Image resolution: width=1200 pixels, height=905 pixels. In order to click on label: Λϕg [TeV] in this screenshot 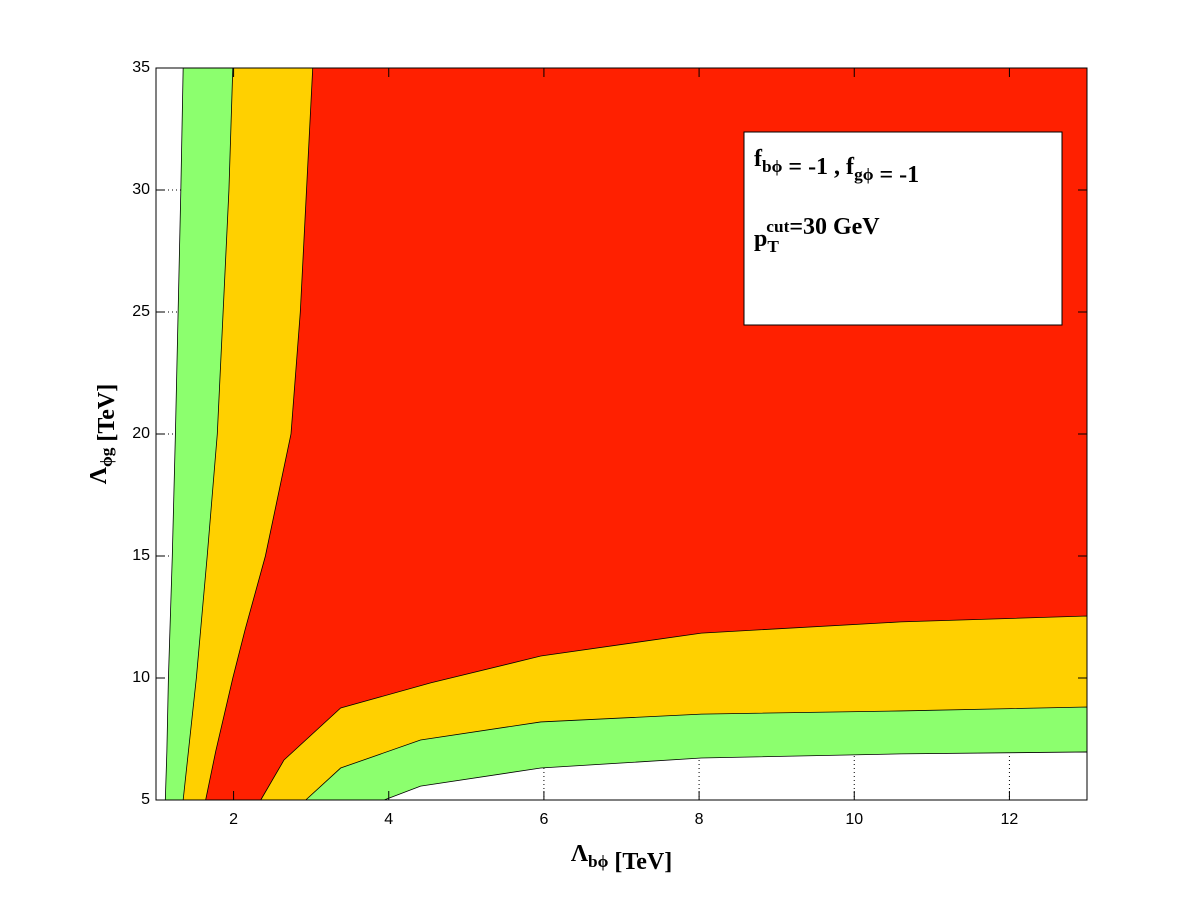, I will do `click(103, 434)`.